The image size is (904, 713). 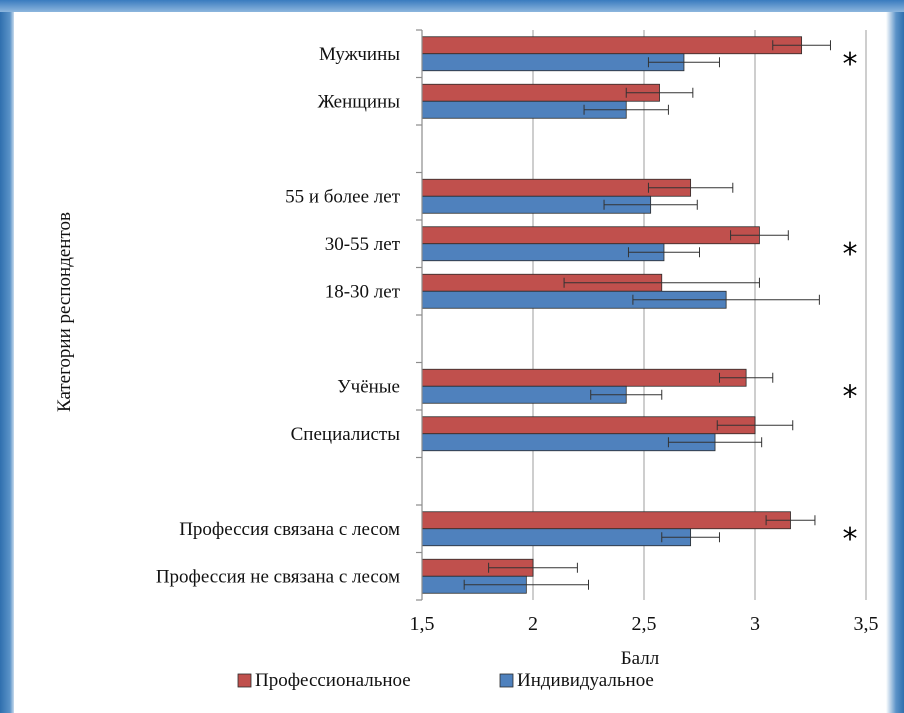 I want to click on category-label: Мужчины, so click(x=359, y=54).